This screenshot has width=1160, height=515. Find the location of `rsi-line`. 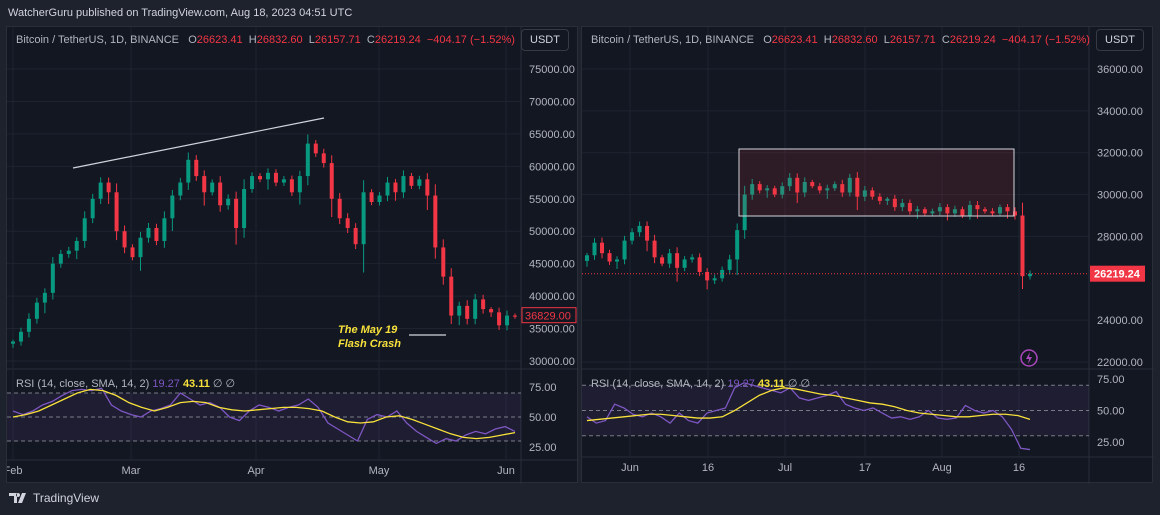

rsi-line is located at coordinates (808, 416).